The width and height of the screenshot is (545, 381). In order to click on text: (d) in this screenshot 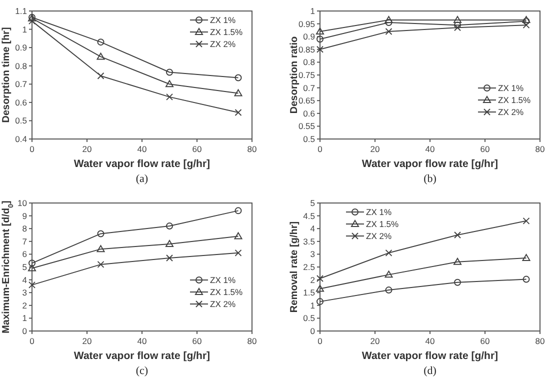, I will do `click(430, 371)`.